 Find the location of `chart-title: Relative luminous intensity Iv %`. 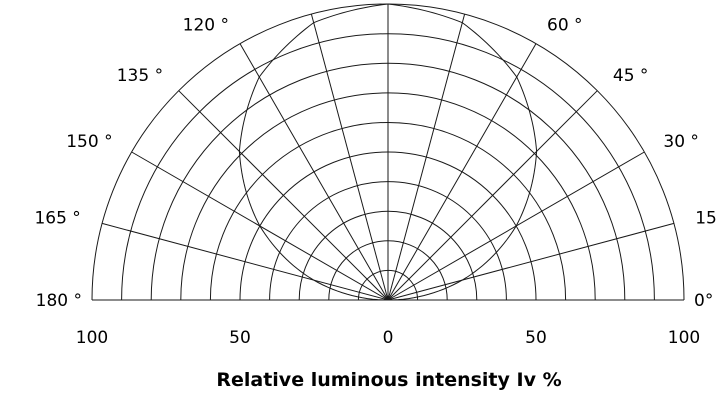

chart-title: Relative luminous intensity Iv % is located at coordinates (388, 380).